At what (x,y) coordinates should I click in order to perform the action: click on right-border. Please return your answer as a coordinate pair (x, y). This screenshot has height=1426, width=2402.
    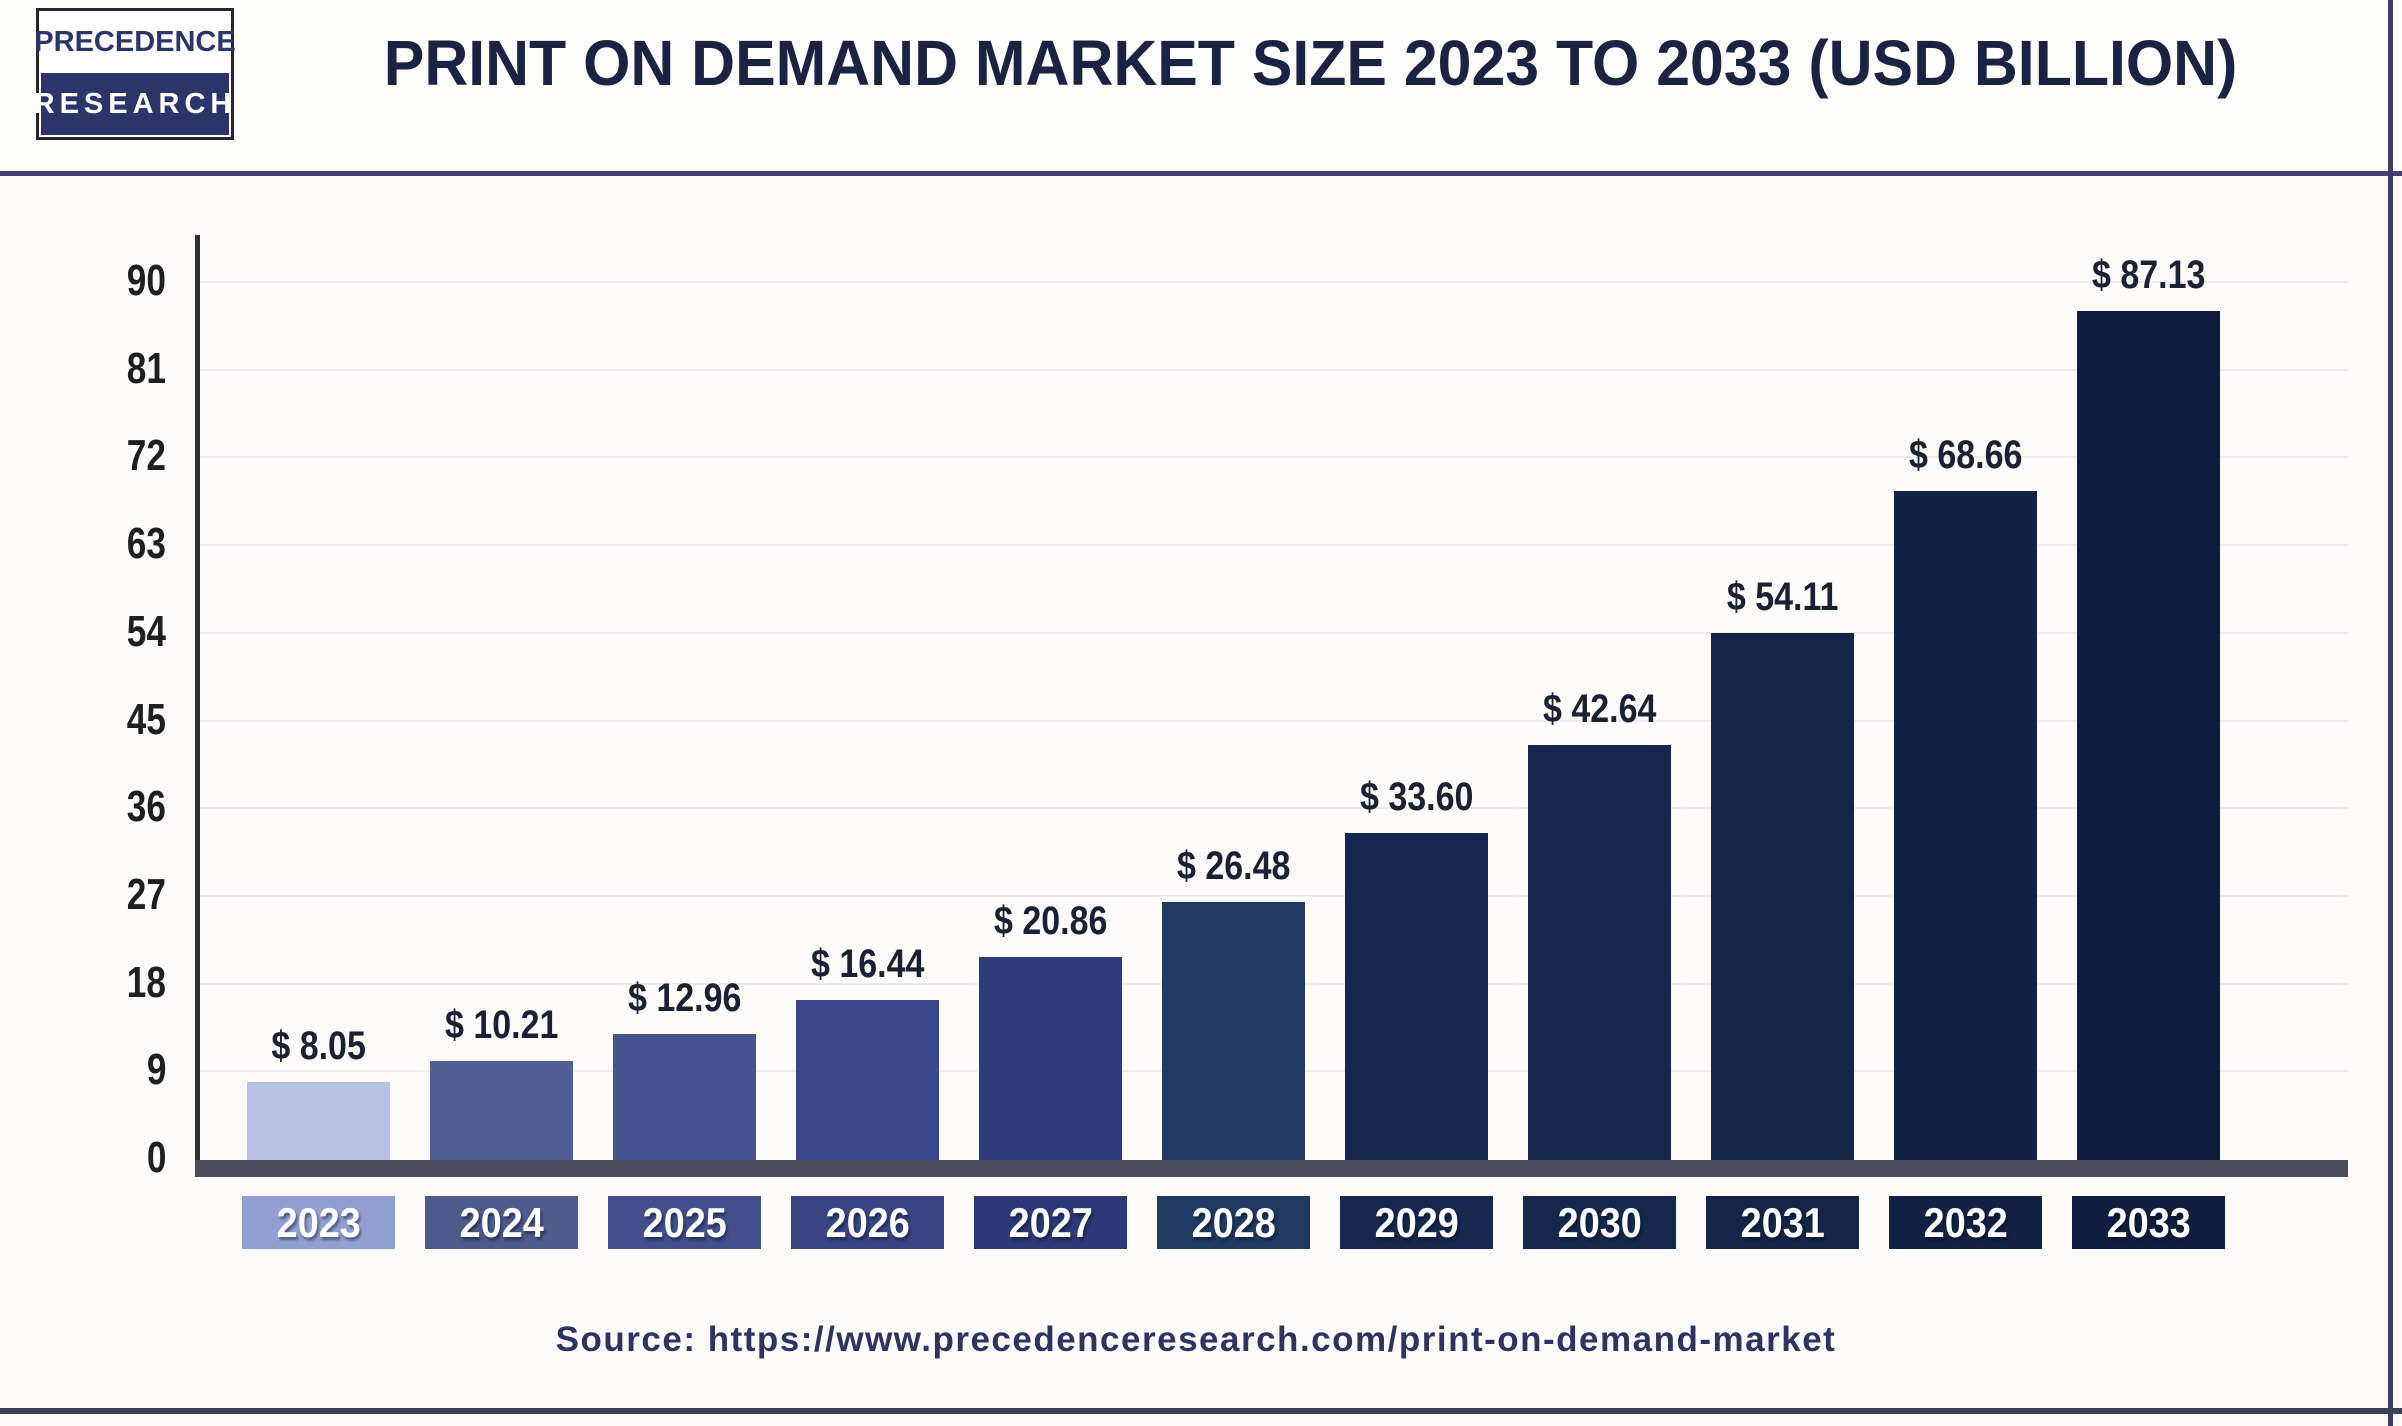
    Looking at the image, I should click on (2390, 713).